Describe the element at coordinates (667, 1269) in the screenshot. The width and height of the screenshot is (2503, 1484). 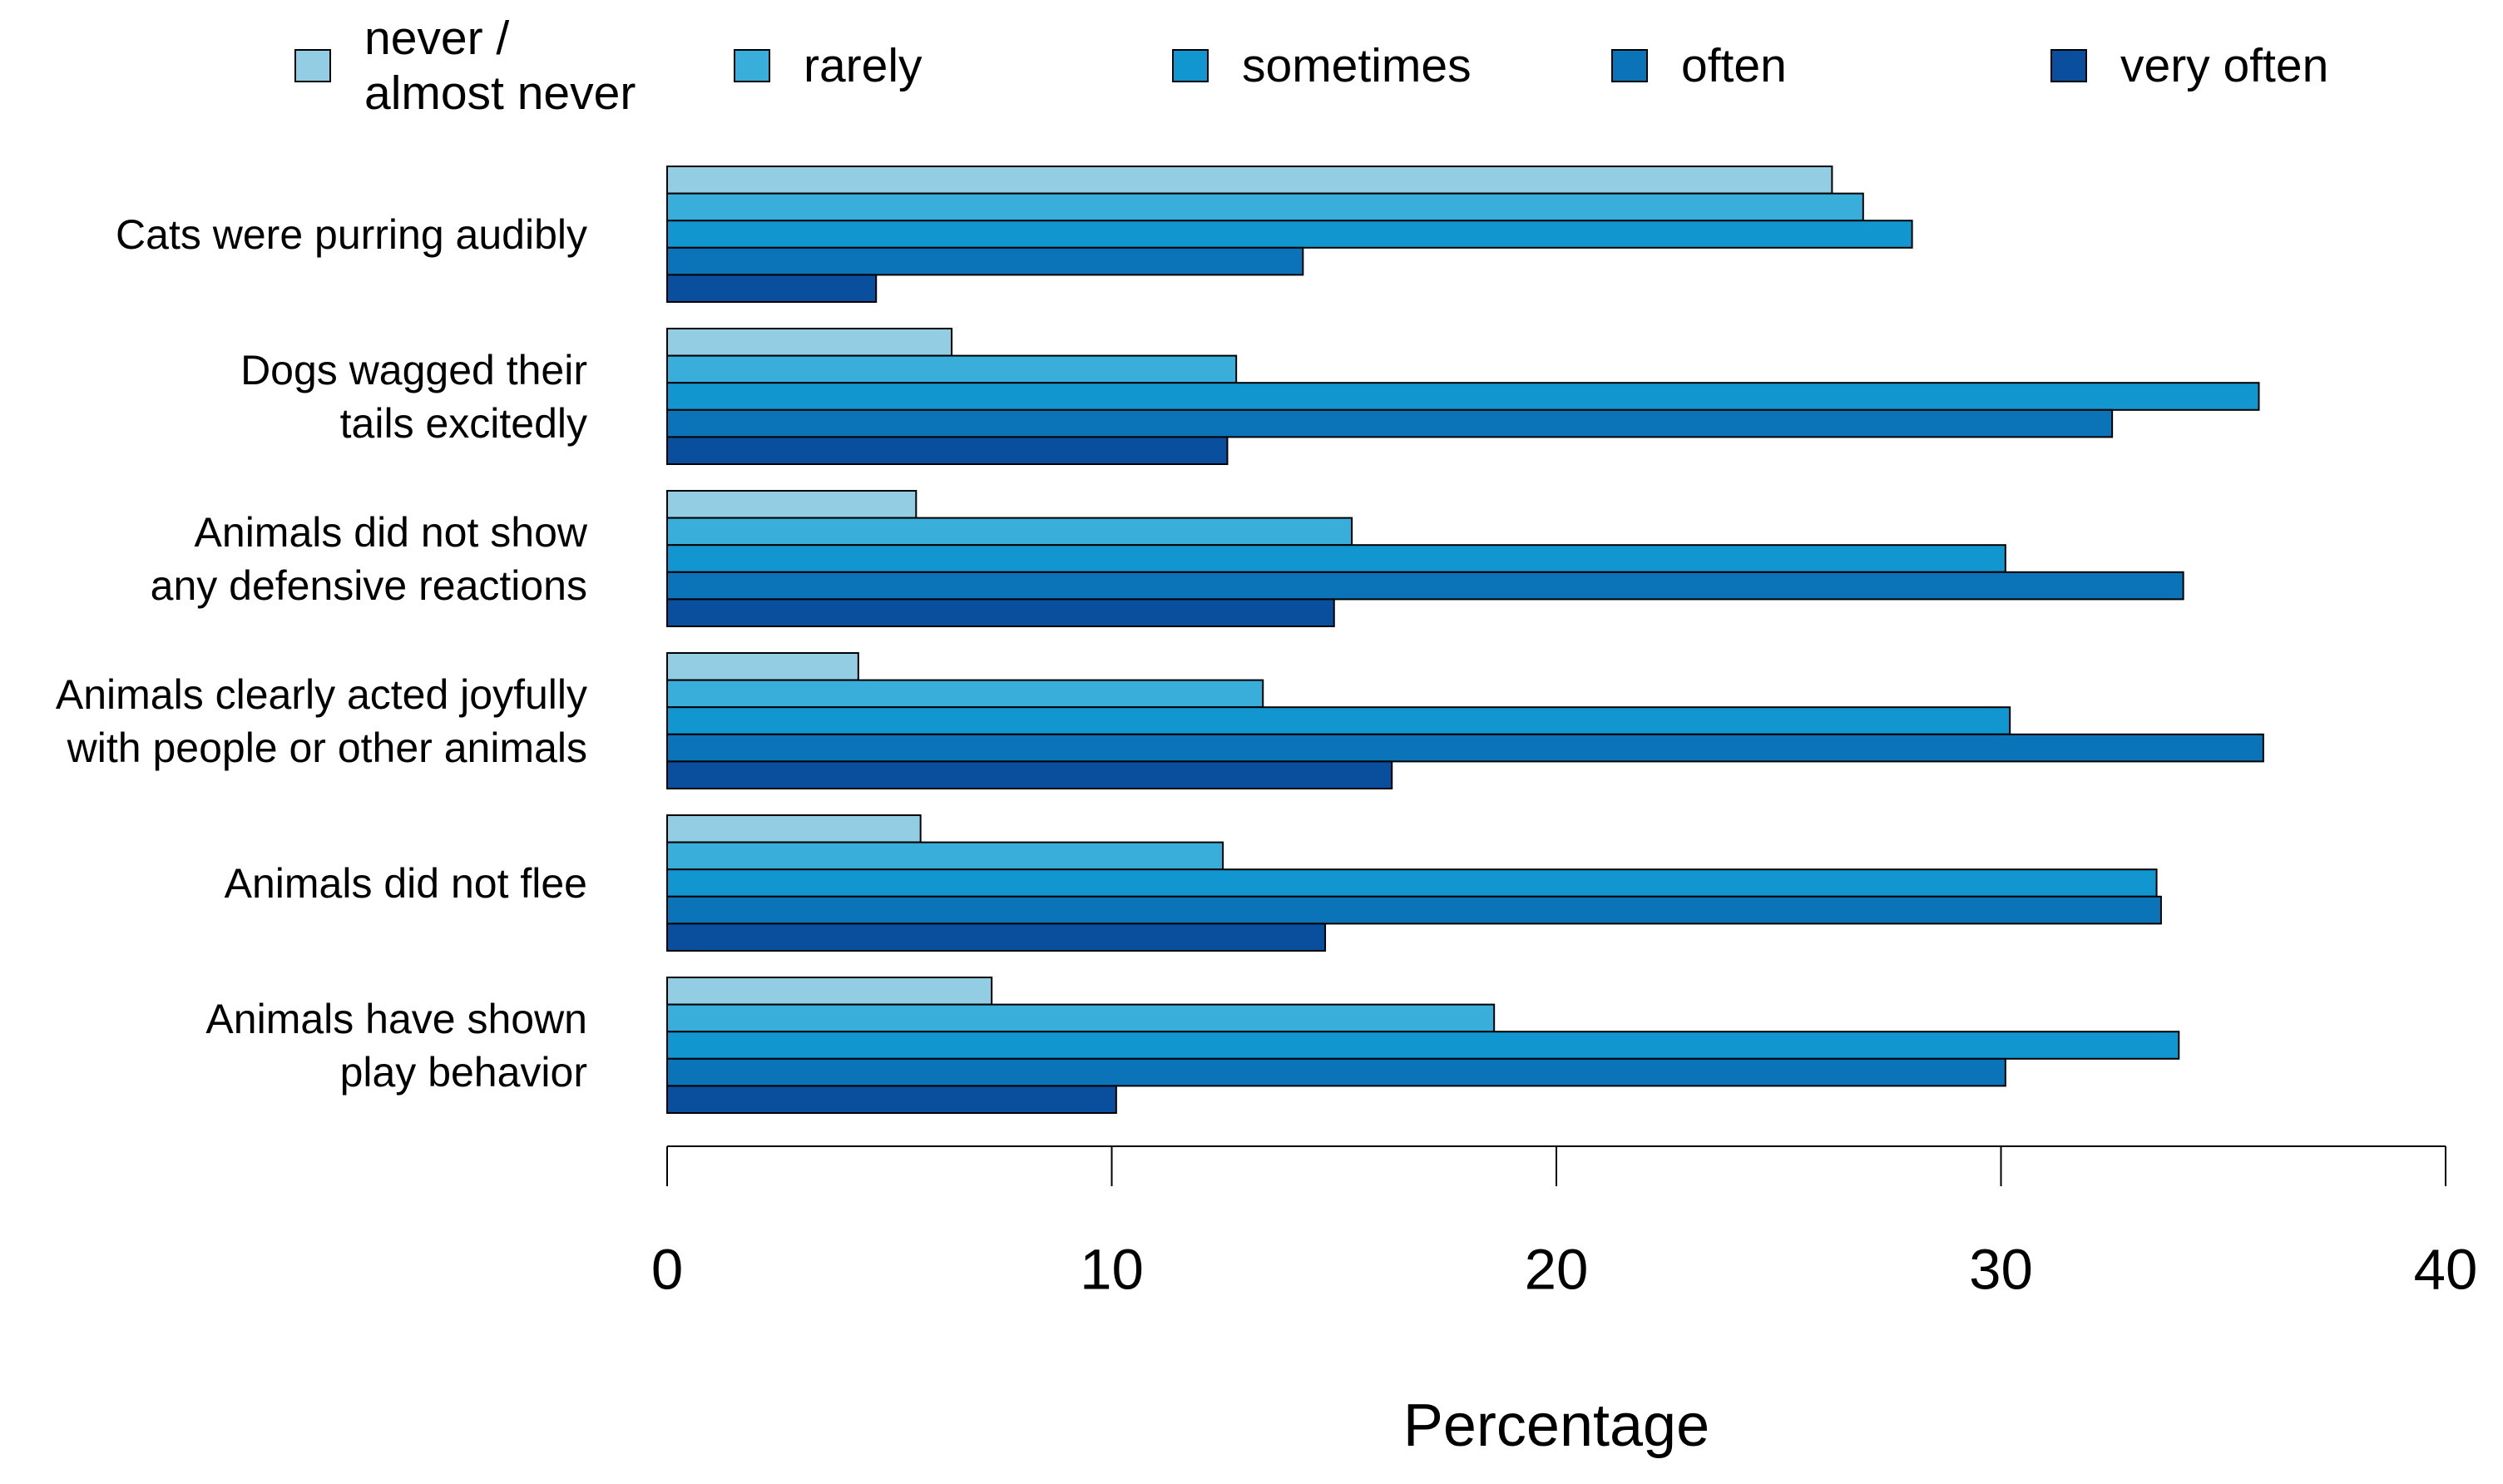
I see `x-tick-label: 0` at that location.